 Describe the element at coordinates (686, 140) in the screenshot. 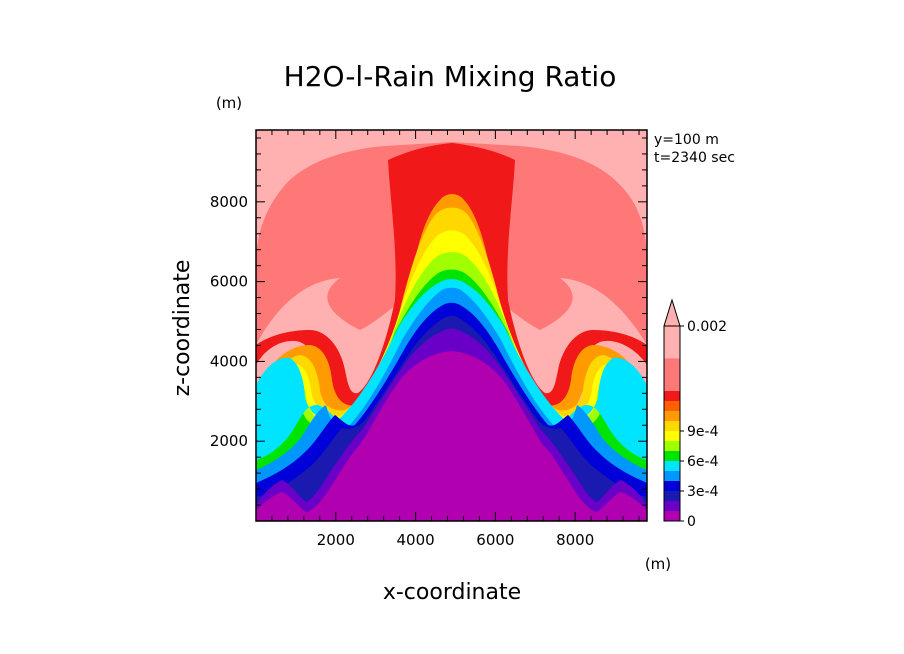

I see `info-location: y=100 m` at that location.